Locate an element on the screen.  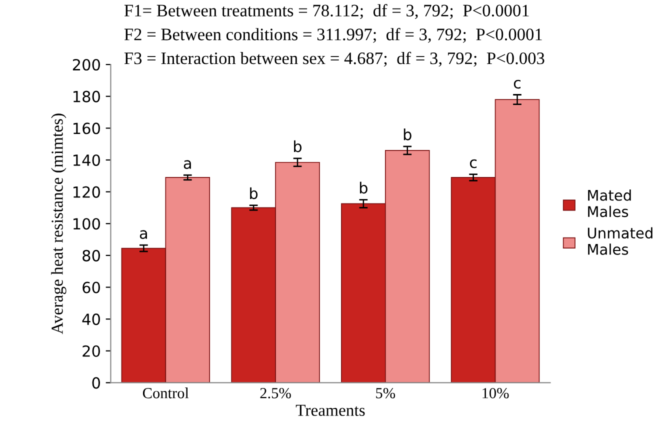
text: F1= Between treatments = 78.112; df = 3, 792; P<0.0001 is located at coordinates (326, 11).